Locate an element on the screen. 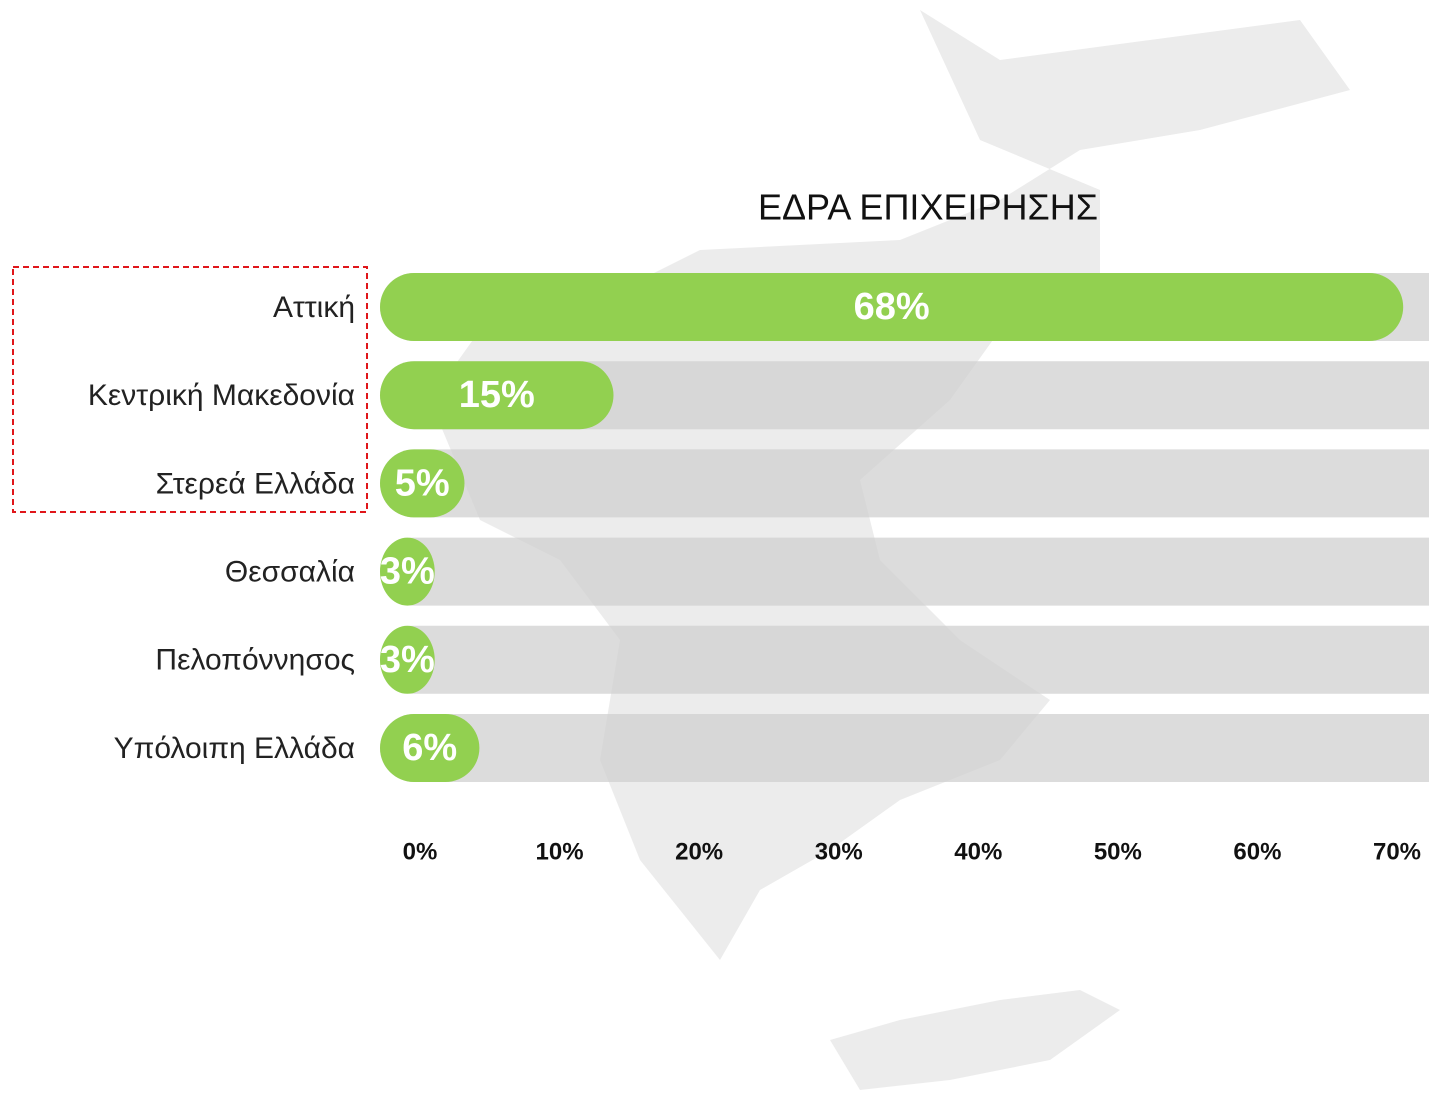 The height and width of the screenshot is (1095, 1429). y-tick-label: Υπόλοιπη Ελλάδα is located at coordinates (234, 748).